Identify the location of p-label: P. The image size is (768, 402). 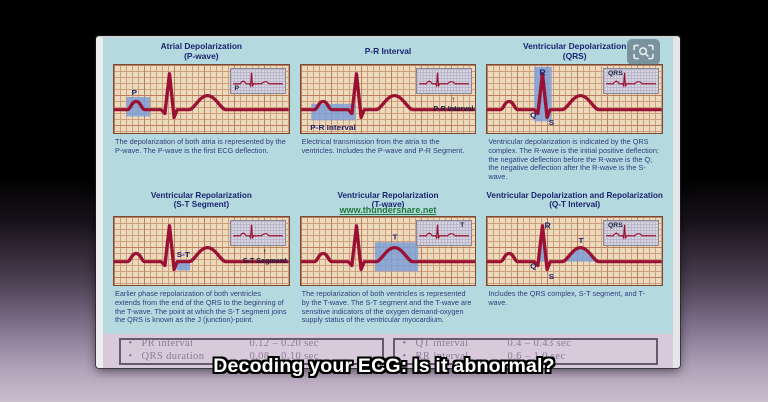
(134, 92).